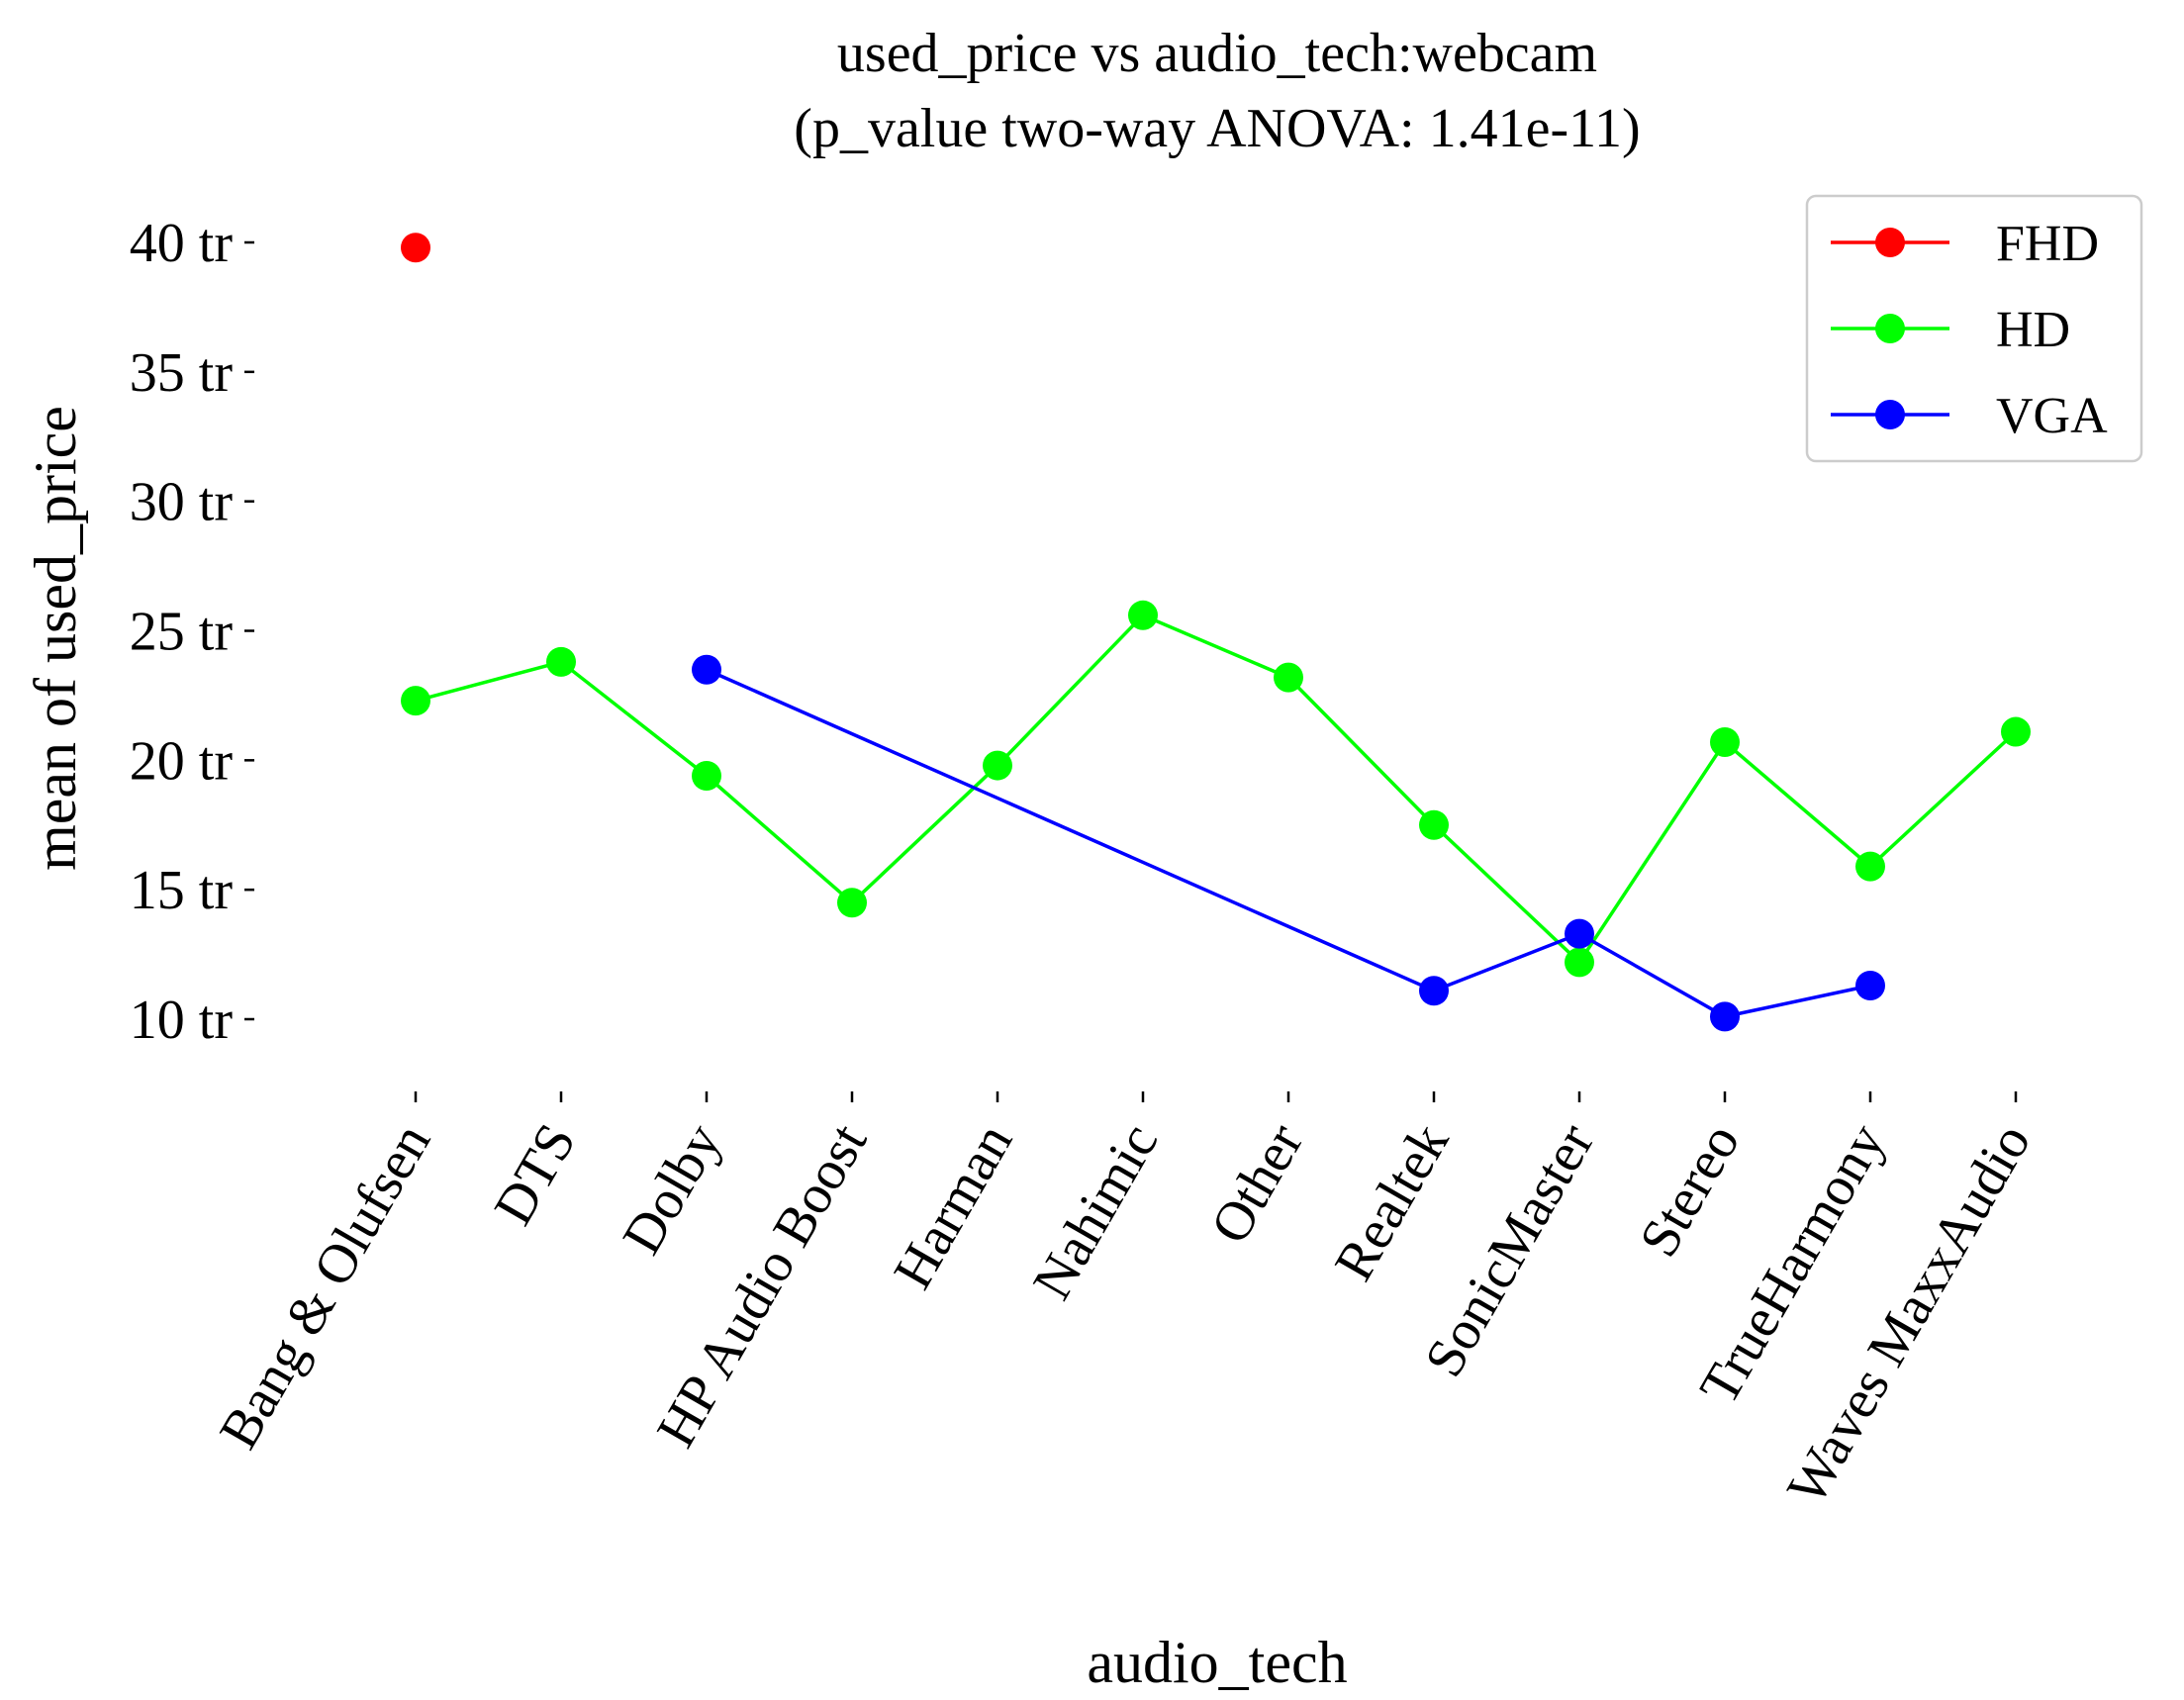  I want to click on y-axis: 10 tr 15 tr 20 tr 25 tr 30 tr 35 tr 40 tr, so click(192, 632).